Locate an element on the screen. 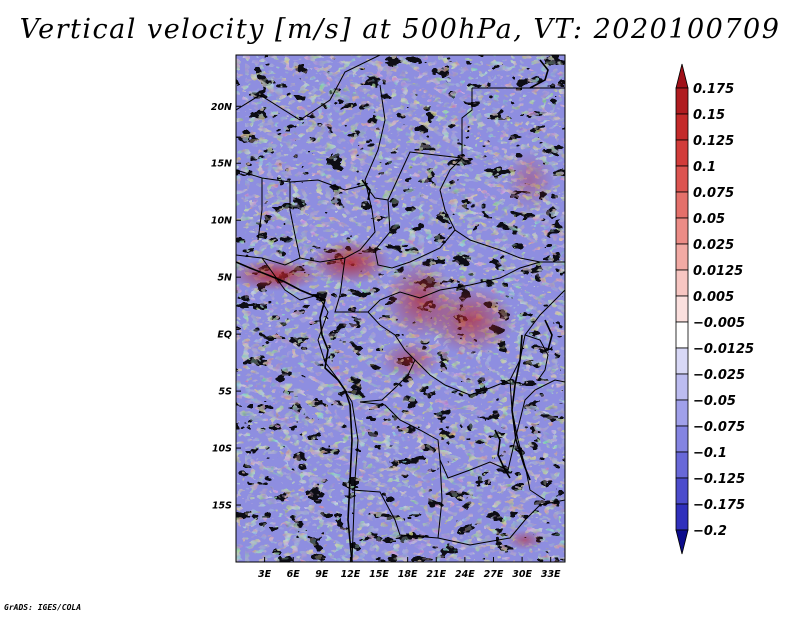 The image size is (800, 618). longitude-axis: 3E 6E 9E 12E 15E 18E 21E 24E 27E 30E 33E is located at coordinates (409, 568).